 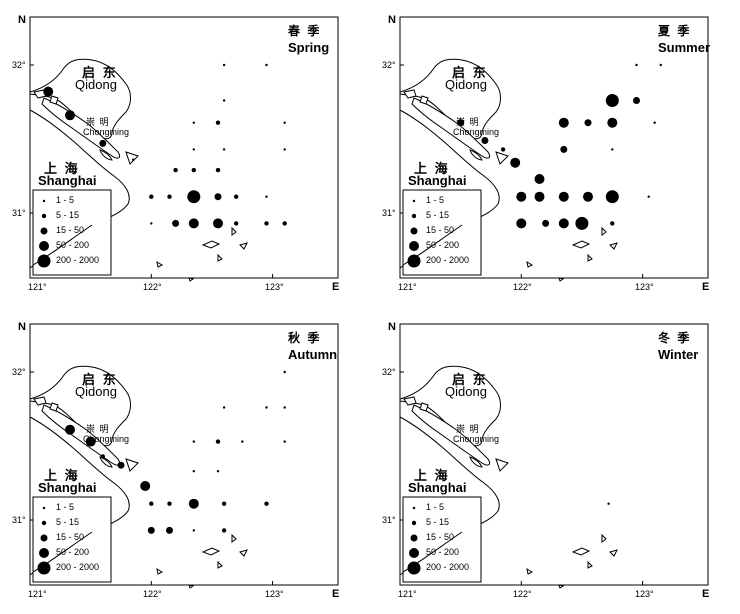 What do you see at coordinates (675, 338) in the screenshot?
I see `season-title-cn: 冬 季` at bounding box center [675, 338].